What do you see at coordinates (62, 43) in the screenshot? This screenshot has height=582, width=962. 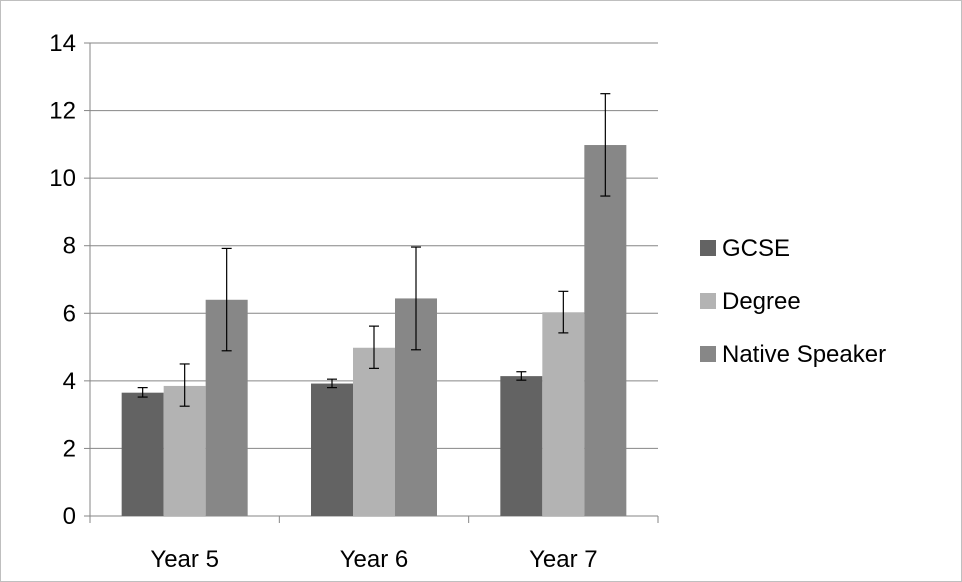 I see `y-tick-label: 14` at bounding box center [62, 43].